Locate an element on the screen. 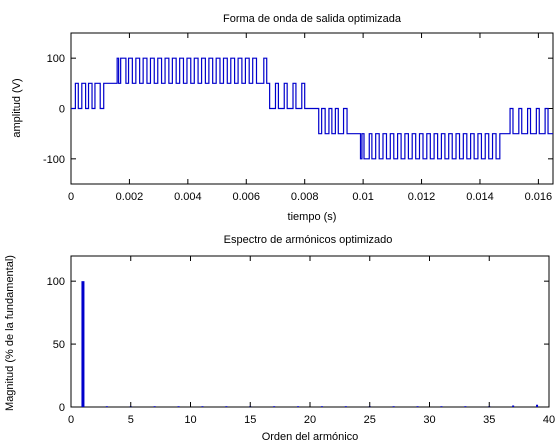  spectrum-ylabel: Magnitud (% de la fundamental) is located at coordinates (10, 333).